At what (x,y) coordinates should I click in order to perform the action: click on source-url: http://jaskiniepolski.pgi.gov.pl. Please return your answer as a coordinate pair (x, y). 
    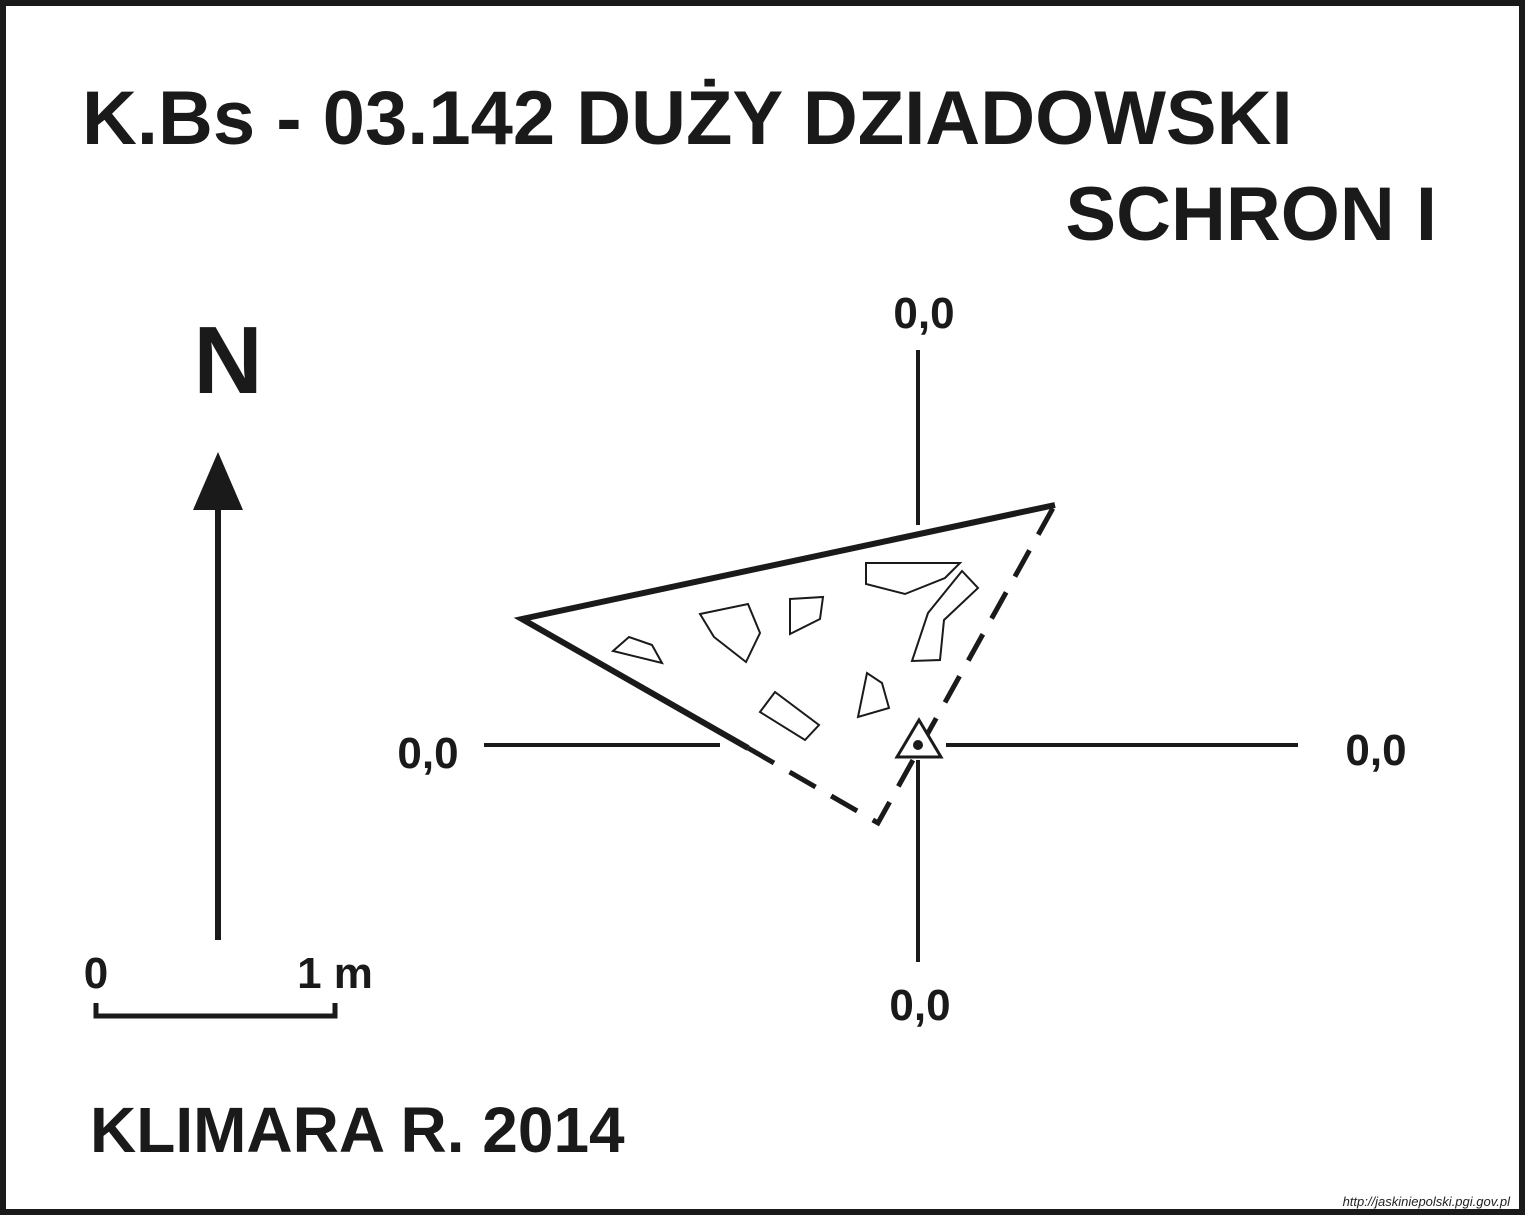
    Looking at the image, I should click on (1427, 1201).